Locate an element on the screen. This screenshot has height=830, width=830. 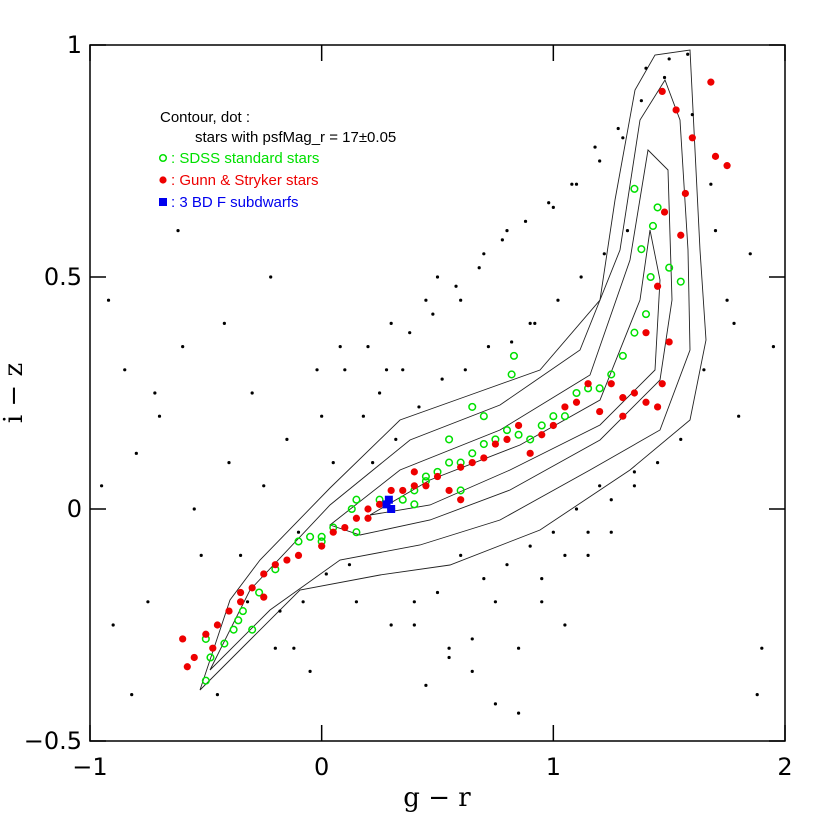
x-tick-label: 2 is located at coordinates (784, 767).